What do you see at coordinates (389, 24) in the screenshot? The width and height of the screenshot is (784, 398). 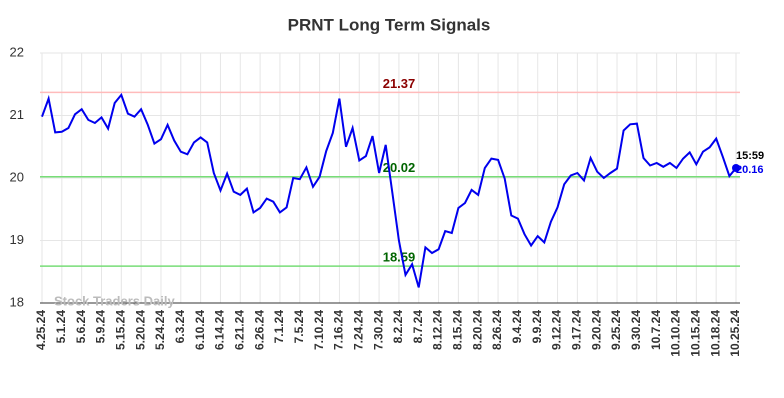 I see `chart-title: PRNT Long Term Signals` at bounding box center [389, 24].